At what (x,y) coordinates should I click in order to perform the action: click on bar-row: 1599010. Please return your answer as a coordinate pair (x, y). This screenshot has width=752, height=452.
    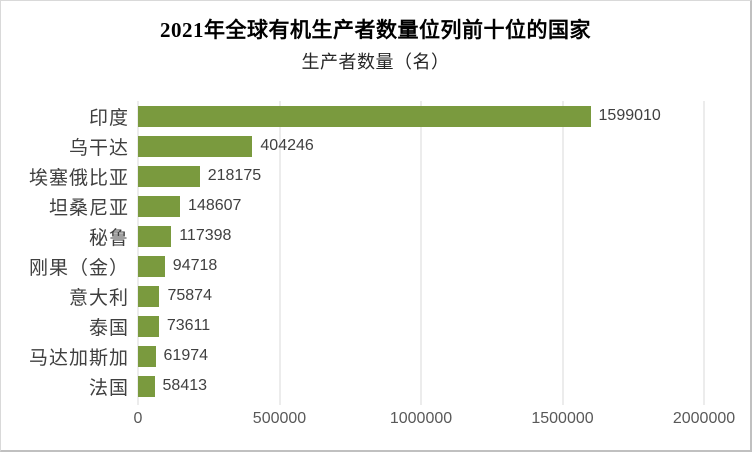
    Looking at the image, I should click on (421, 116).